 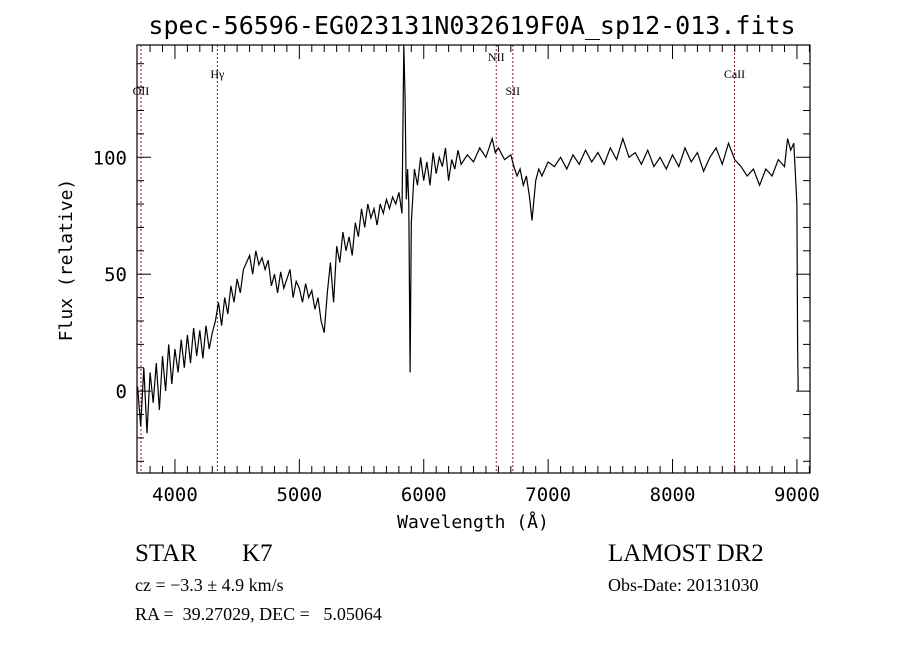 What do you see at coordinates (209, 585) in the screenshot?
I see `redshift-text: cz = −3.3 ± 4.9 km/s` at bounding box center [209, 585].